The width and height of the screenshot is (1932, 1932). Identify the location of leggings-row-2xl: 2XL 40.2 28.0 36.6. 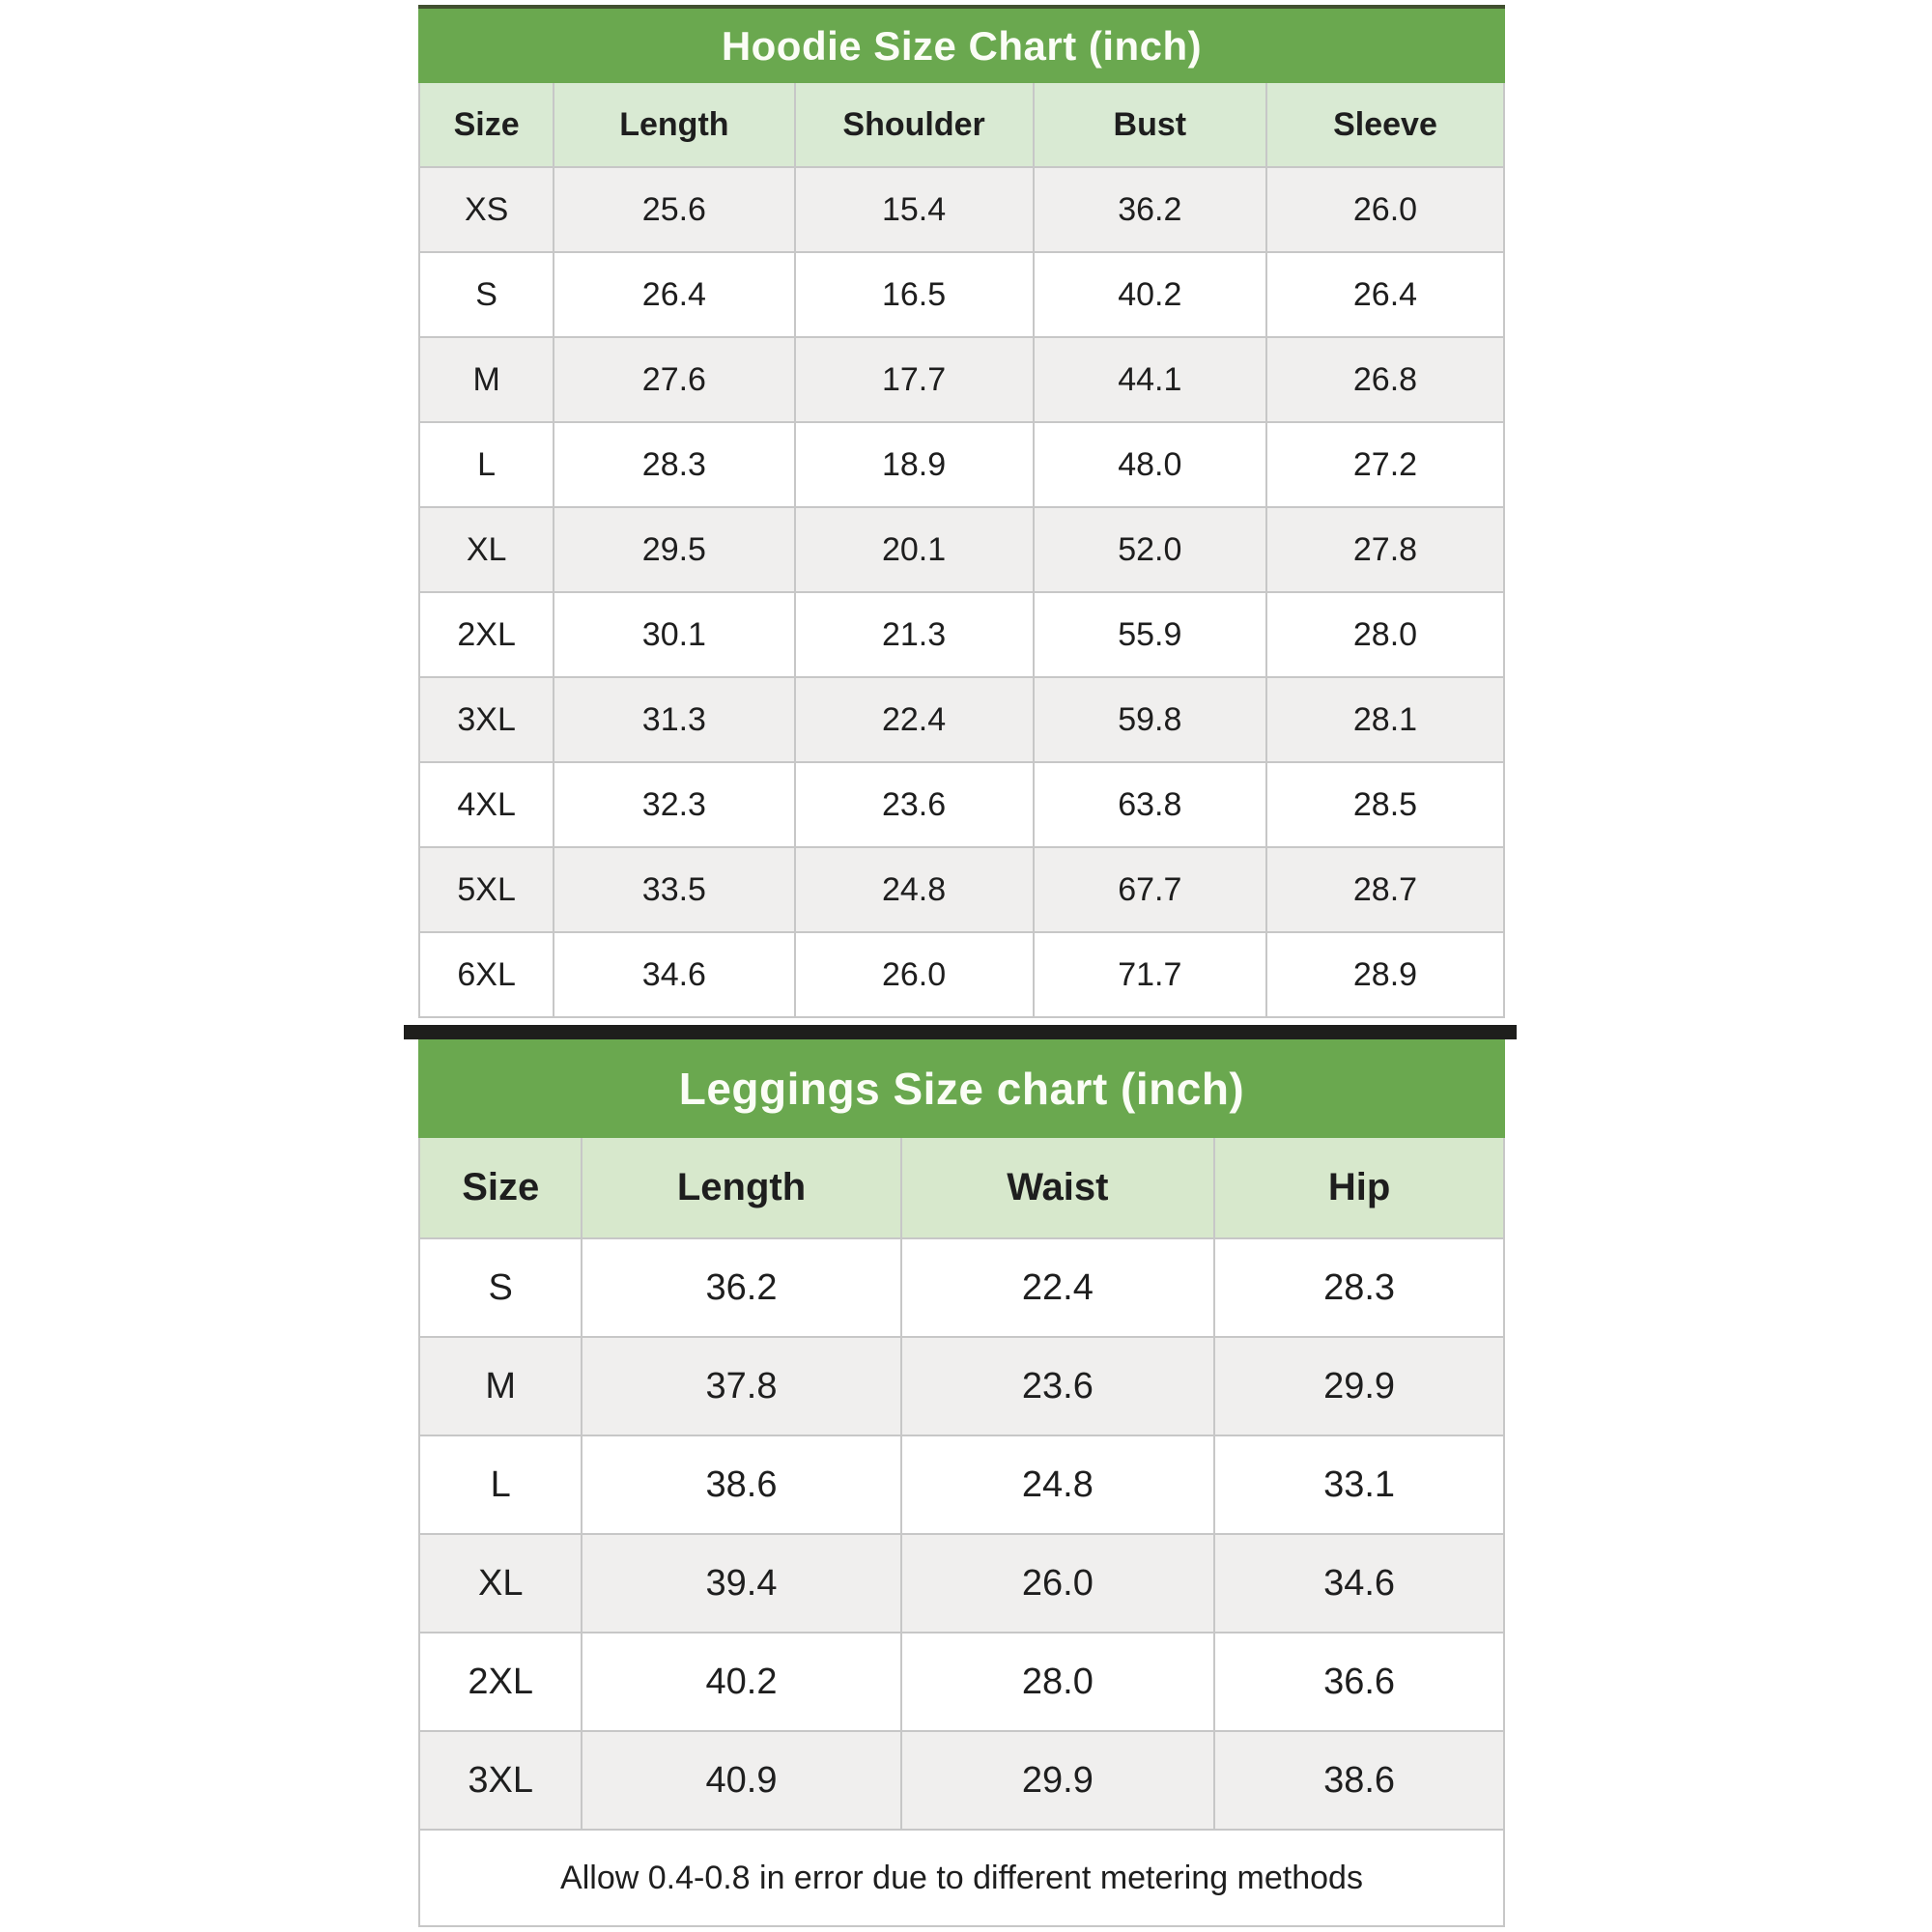
(962, 1683).